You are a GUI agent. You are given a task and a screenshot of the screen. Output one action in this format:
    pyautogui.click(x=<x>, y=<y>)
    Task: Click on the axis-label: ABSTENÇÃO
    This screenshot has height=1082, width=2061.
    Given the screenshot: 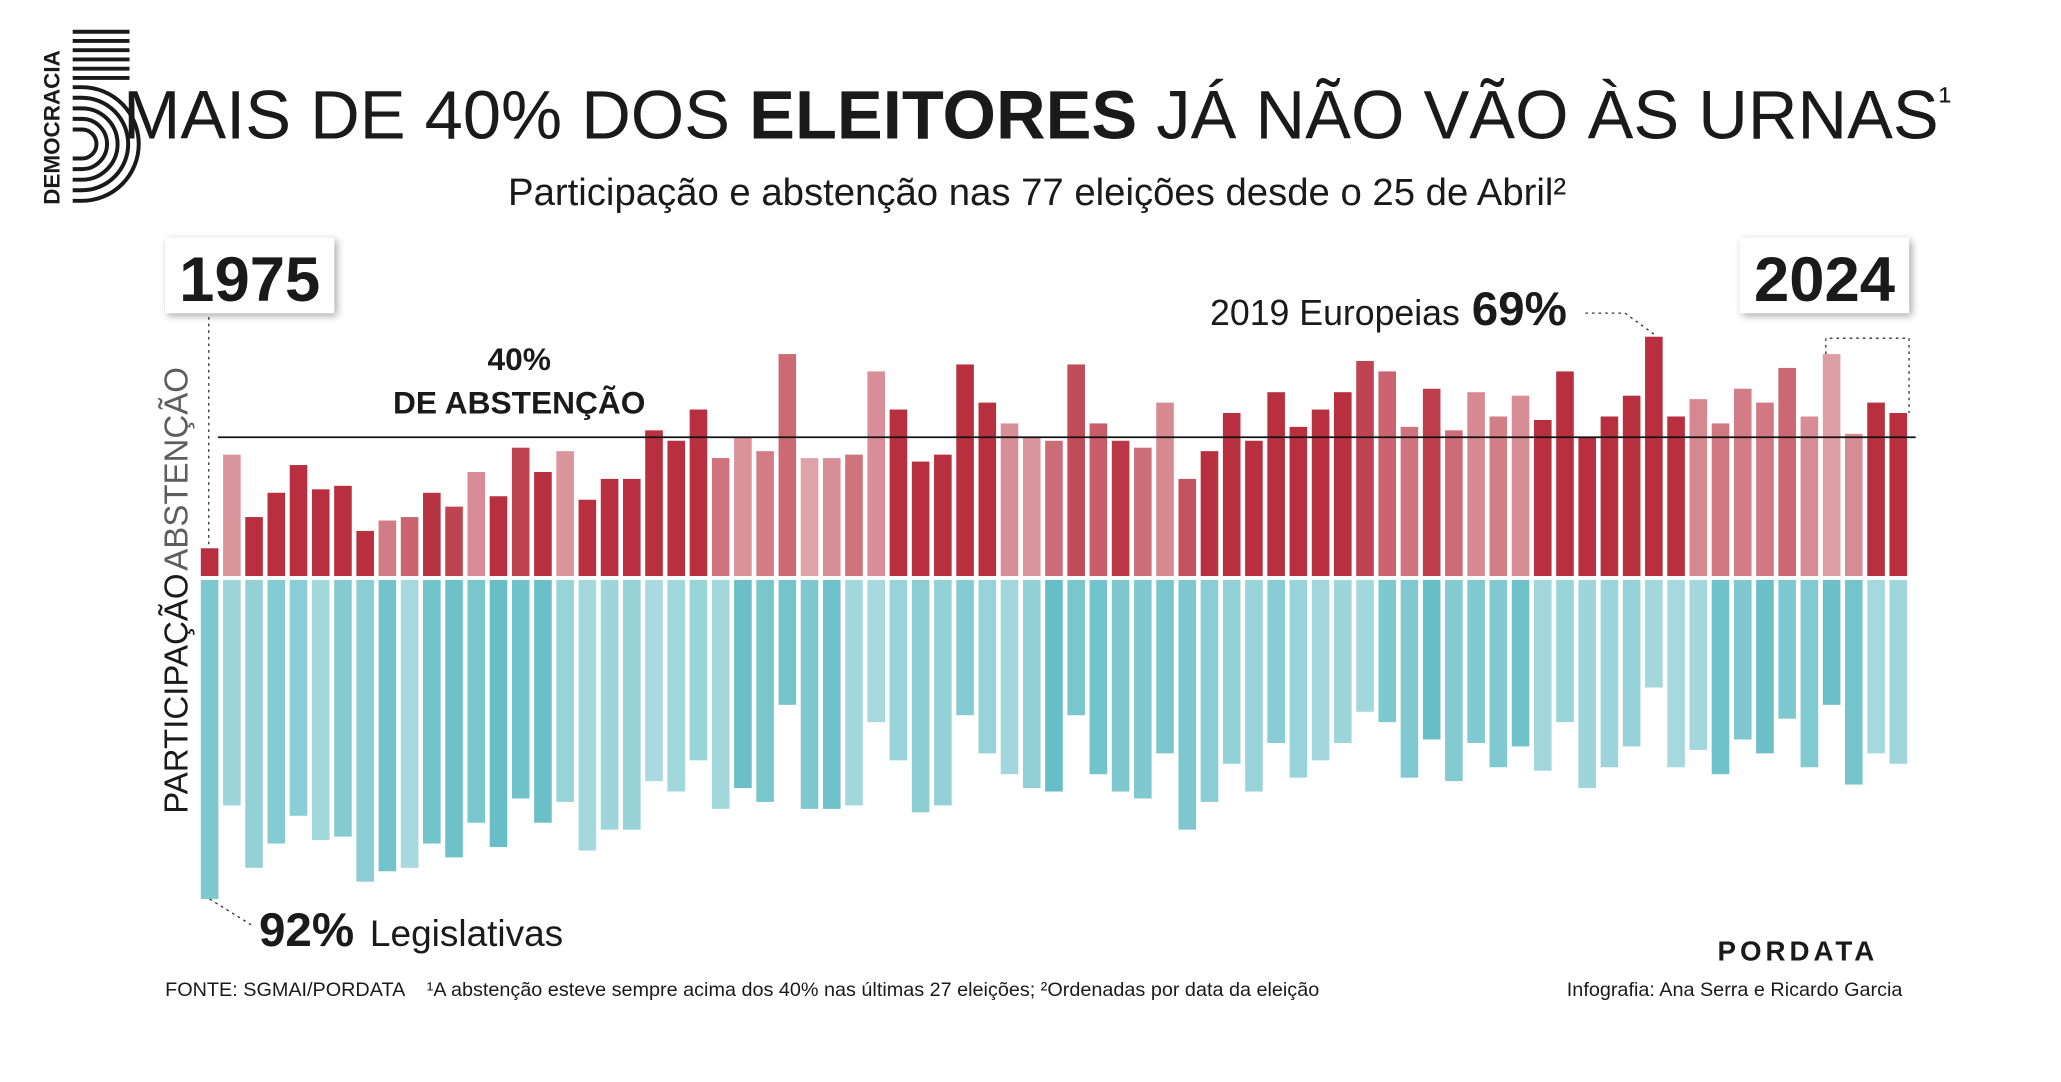 What is the action you would take?
    pyautogui.click(x=176, y=469)
    